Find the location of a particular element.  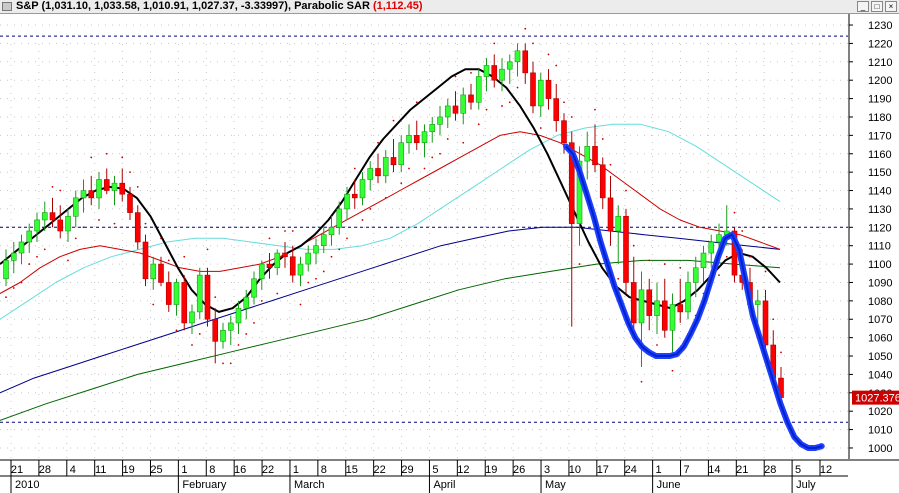

date-tick-label: 4 is located at coordinates (73, 470).